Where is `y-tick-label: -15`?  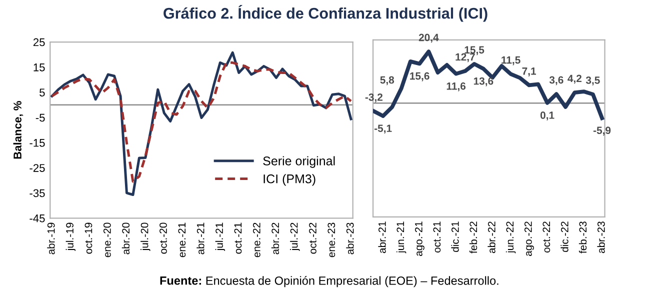
y-tick-label: -15 is located at coordinates (37, 143).